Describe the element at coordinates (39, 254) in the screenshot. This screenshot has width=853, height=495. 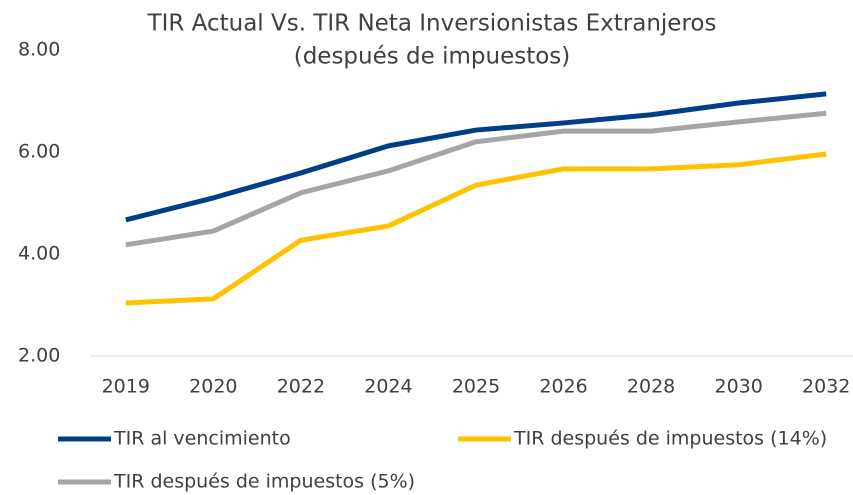
I see `y-tick-label: 4.00` at that location.